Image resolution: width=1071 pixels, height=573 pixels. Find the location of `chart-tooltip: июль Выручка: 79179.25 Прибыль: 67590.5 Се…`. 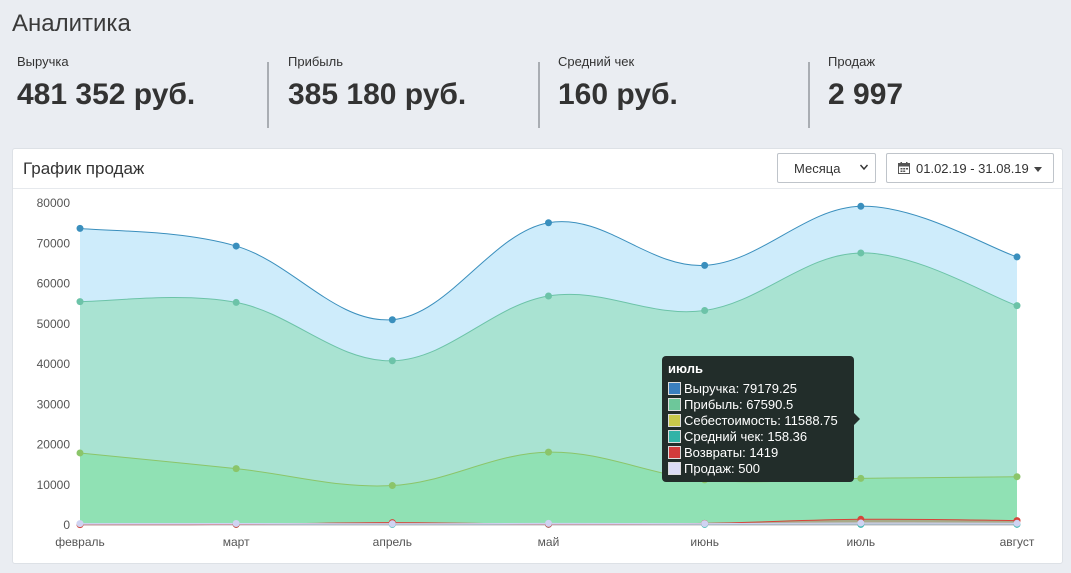

chart-tooltip: июль Выручка: 79179.25 Прибыль: 67590.5 Се… is located at coordinates (761, 419).